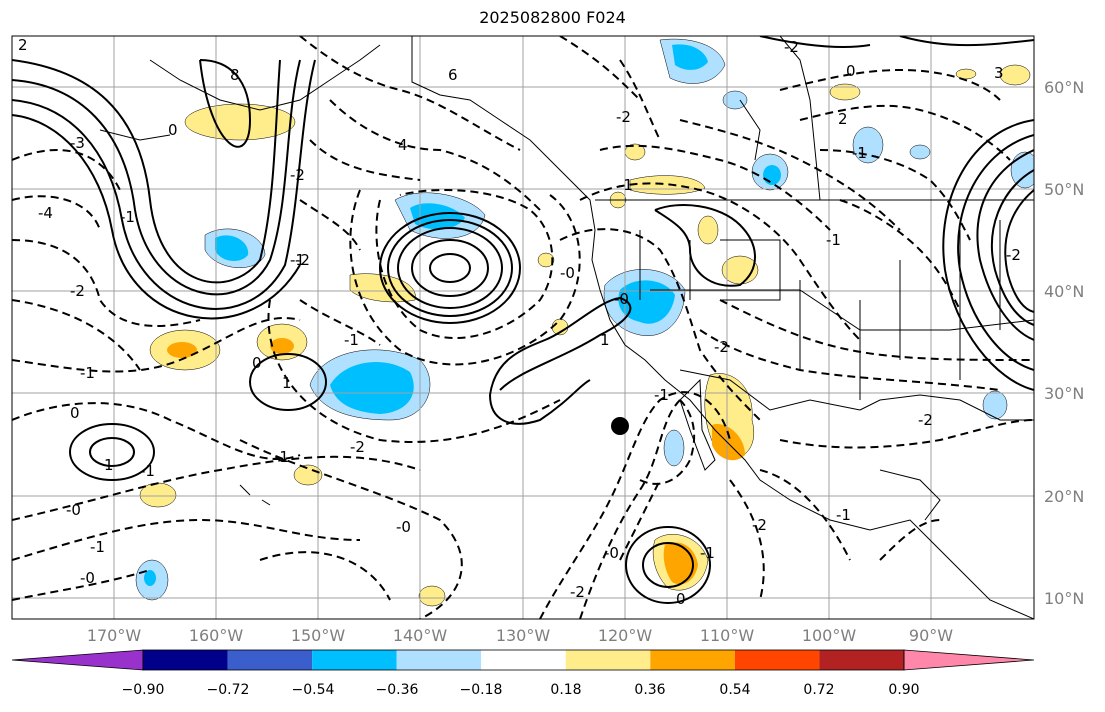 The image size is (1105, 712). Describe the element at coordinates (481, 690) in the screenshot. I see `colorbar-tick-label: −0.18` at that location.